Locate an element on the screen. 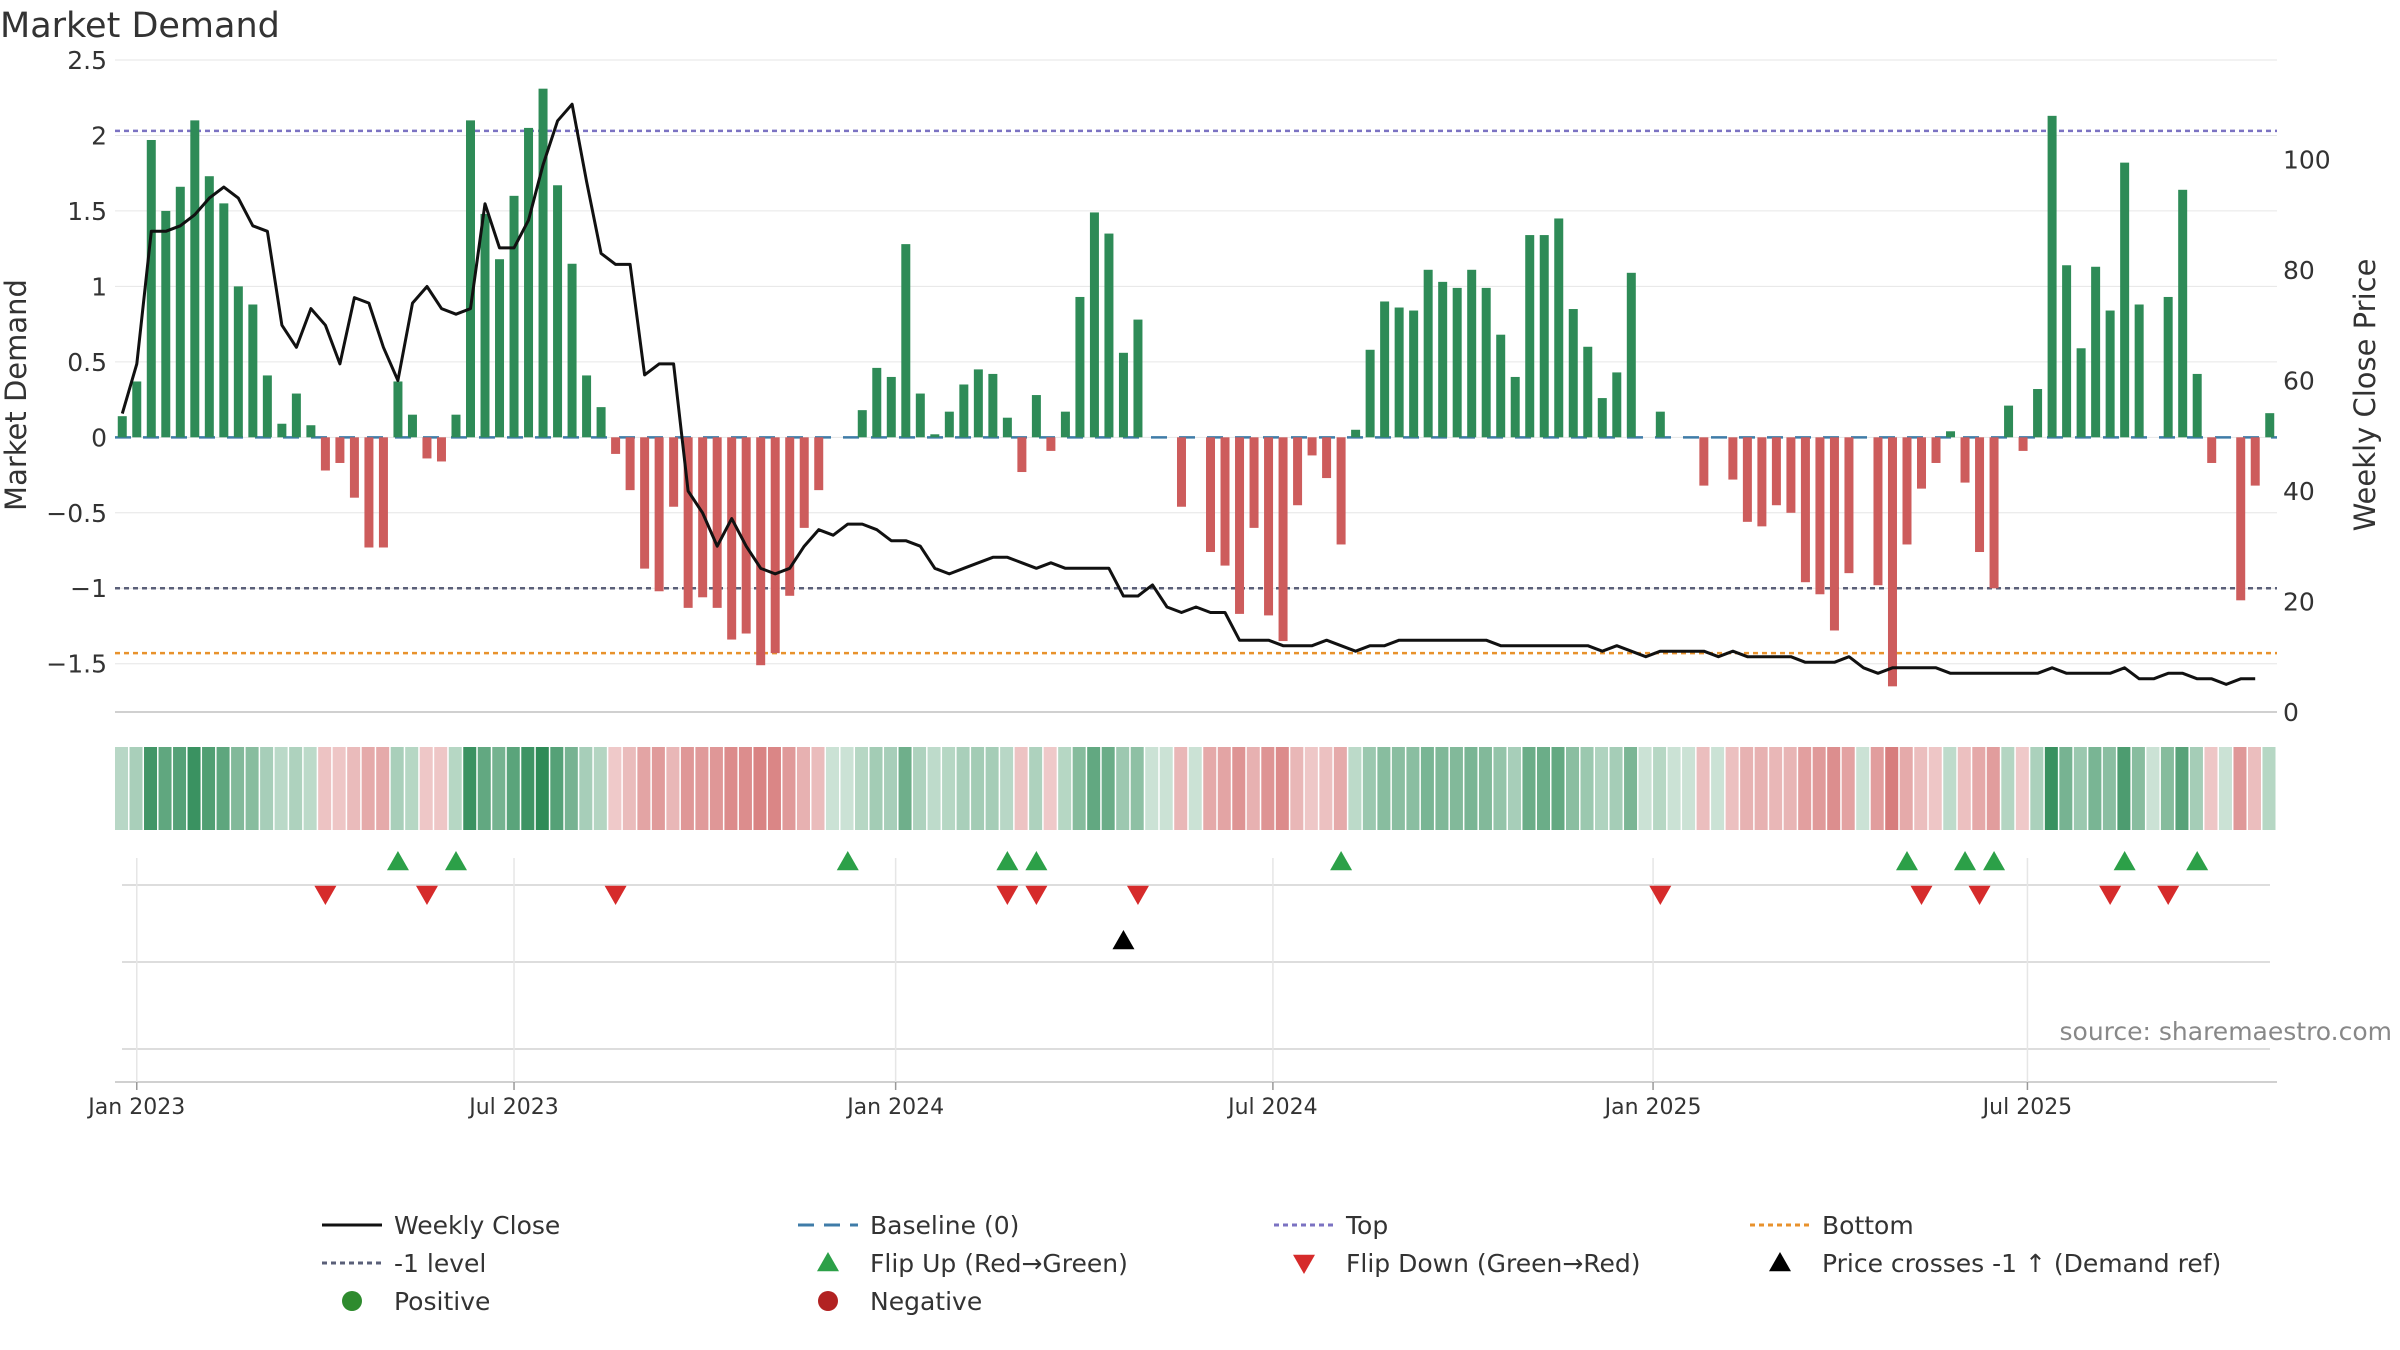  y-axis-label: Market Demand is located at coordinates (16, 395).